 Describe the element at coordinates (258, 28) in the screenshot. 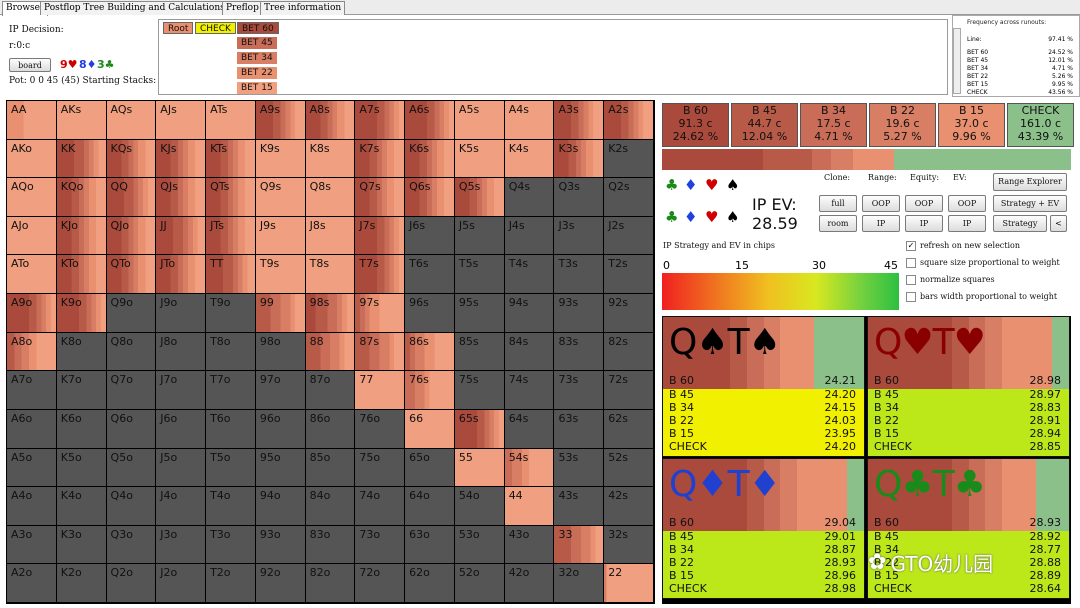

I see `tree-node-bet-60: BET 60` at that location.